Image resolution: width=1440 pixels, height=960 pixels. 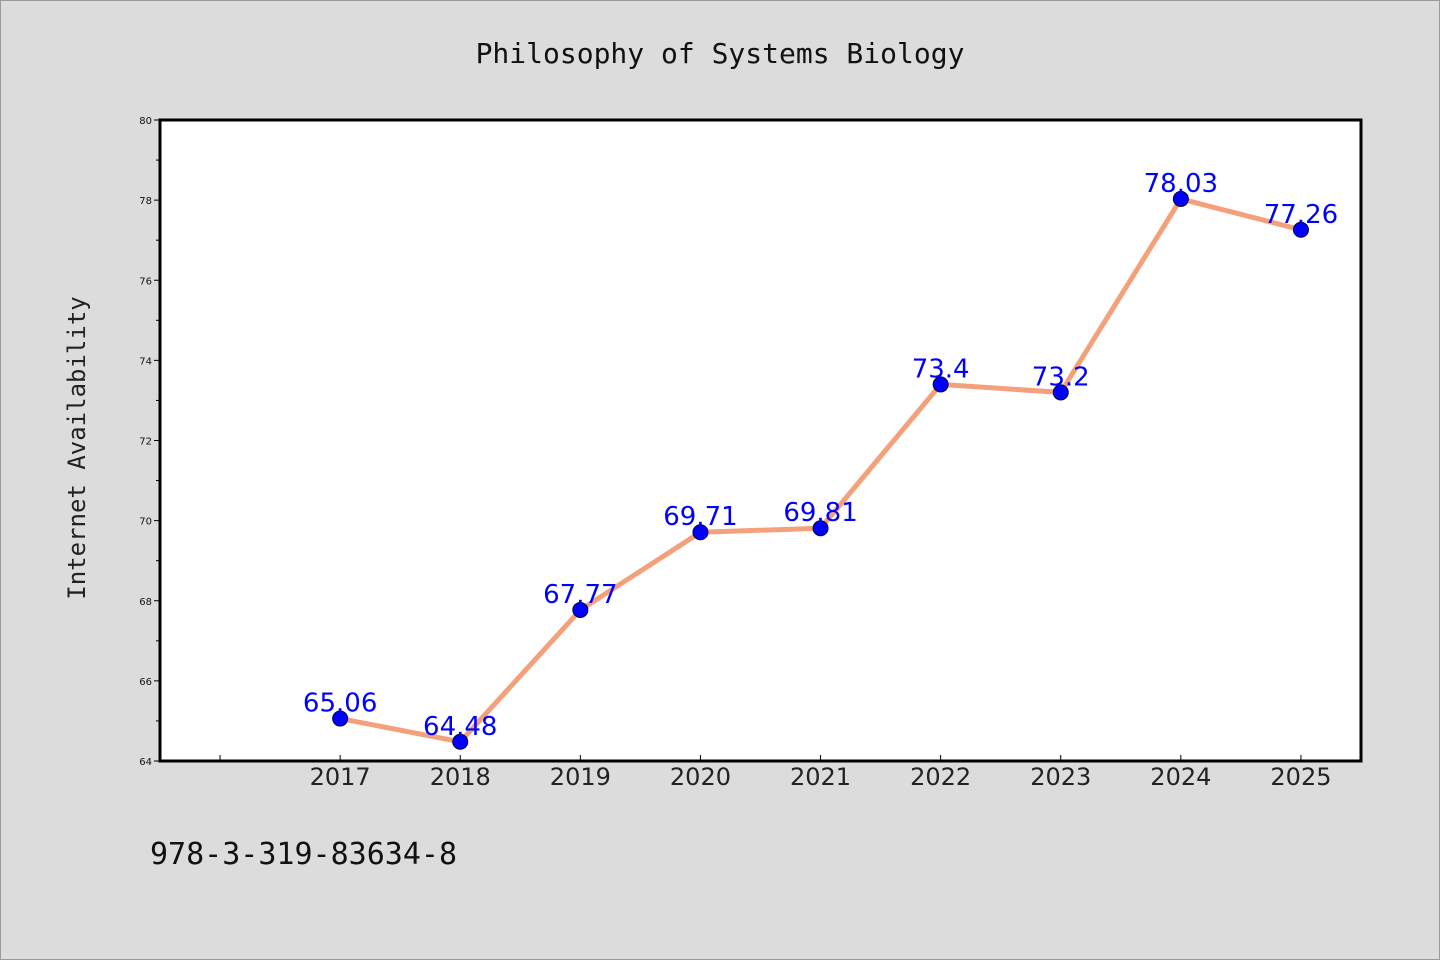 What do you see at coordinates (1060, 777) in the screenshot?
I see `x-tick-label: 2023` at bounding box center [1060, 777].